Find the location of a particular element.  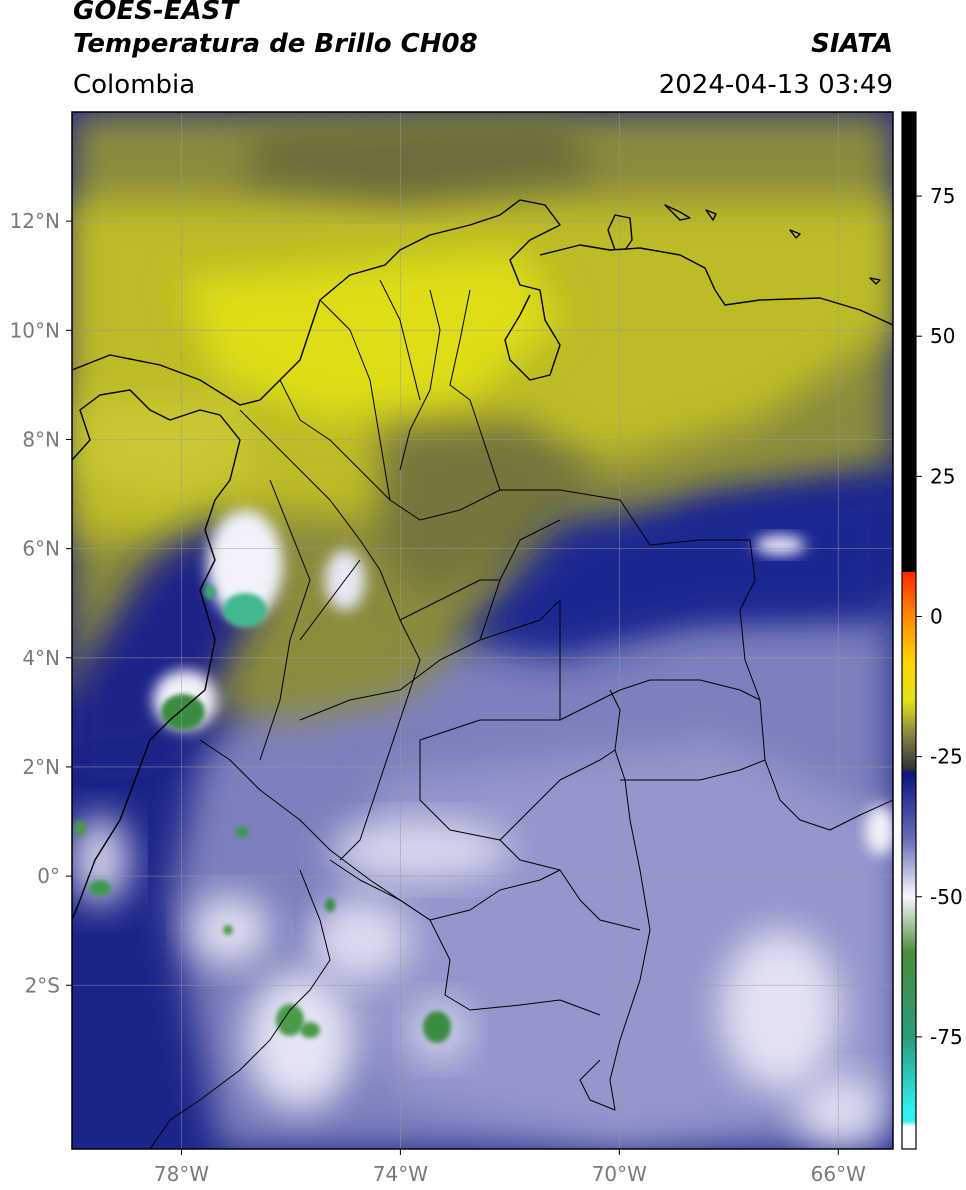

latitude-axis: 12°N 10°N 8°N 6°N 4°N 2°N 0° 2°S is located at coordinates (41, 603).